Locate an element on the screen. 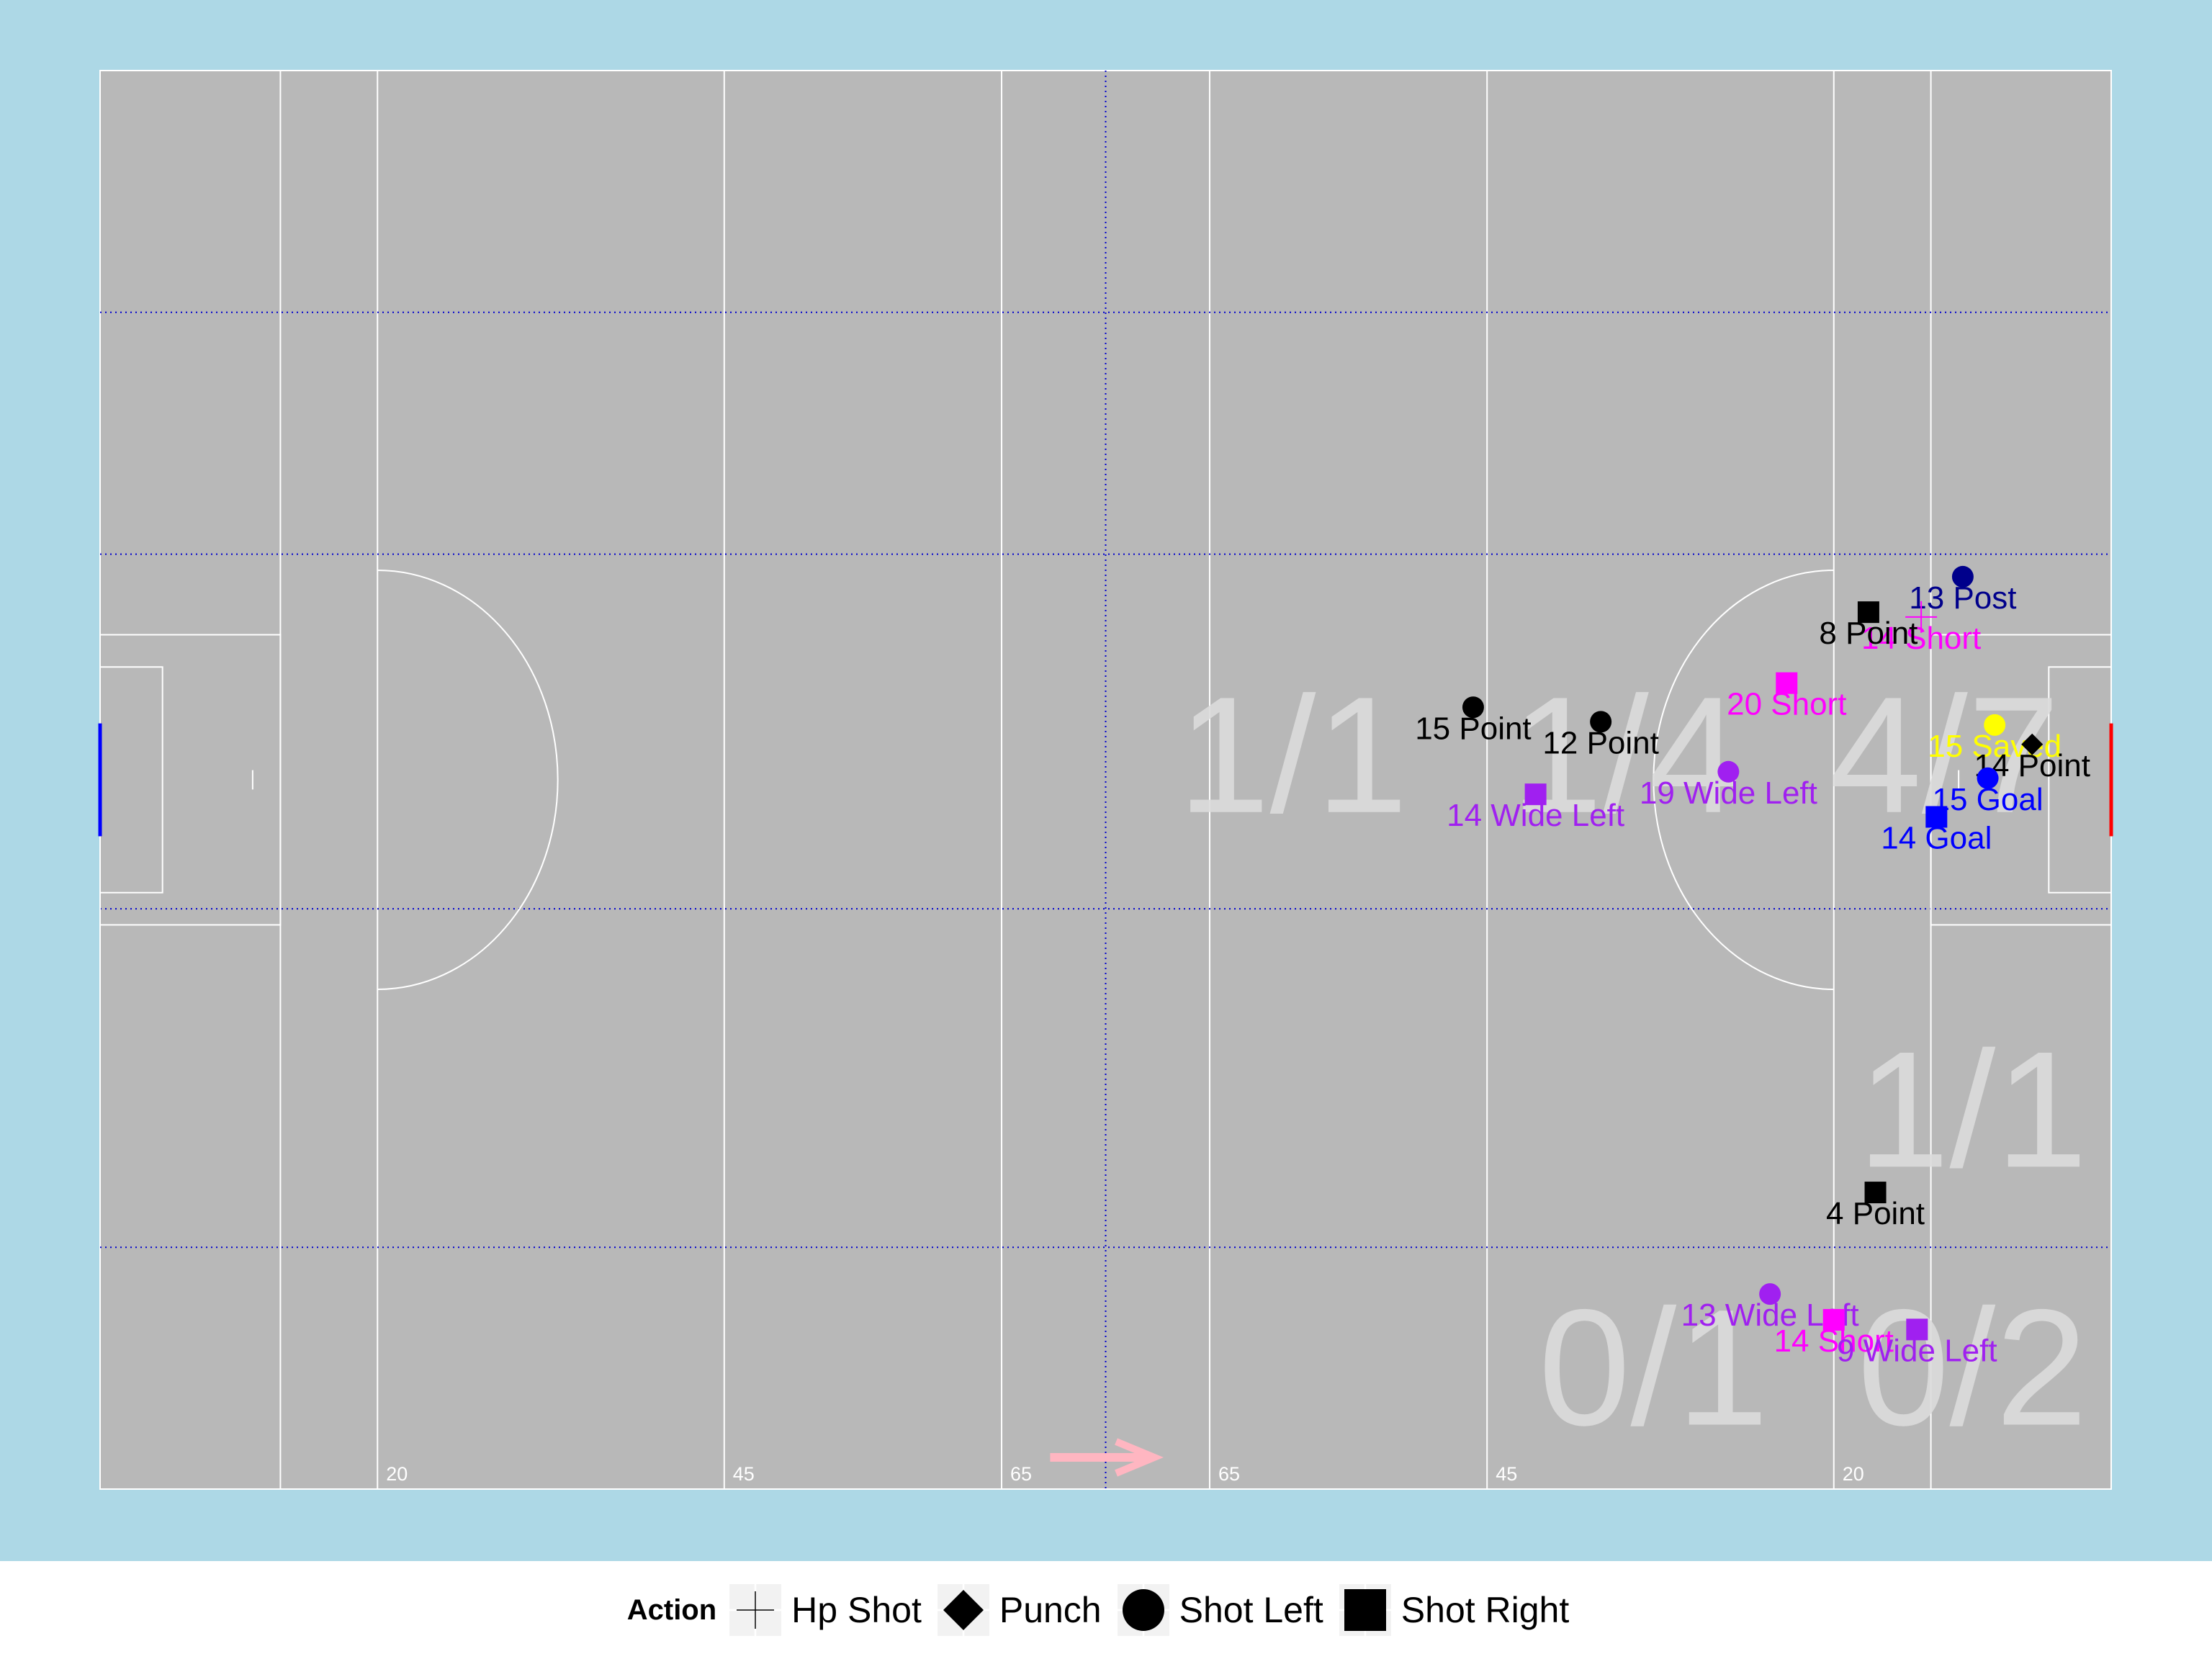 The width and height of the screenshot is (2212, 1659). direction-arrow-head is located at coordinates (1139, 1457).